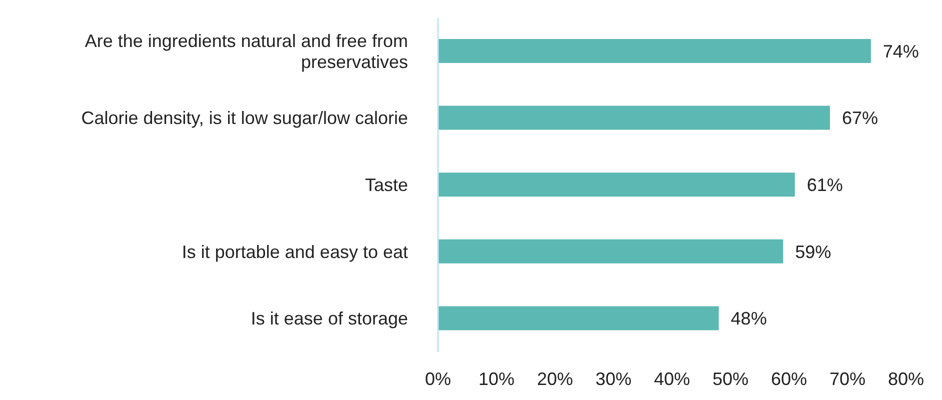 This screenshot has height=400, width=942. Describe the element at coordinates (813, 252) in the screenshot. I see `data-label: 59%` at that location.